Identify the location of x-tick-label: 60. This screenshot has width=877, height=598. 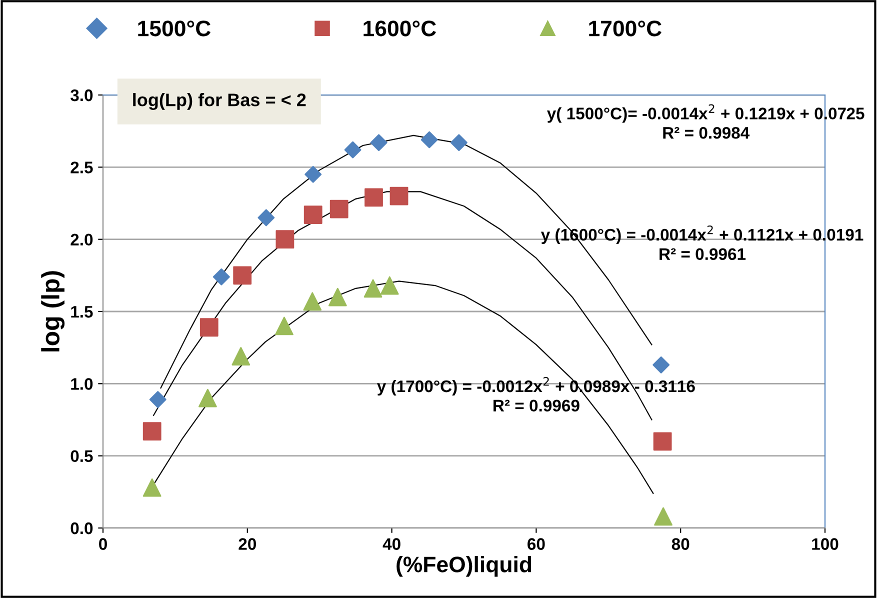
(536, 544).